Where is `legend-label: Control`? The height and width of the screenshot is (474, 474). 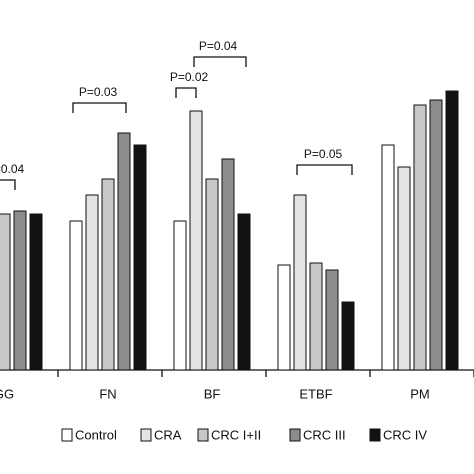 legend-label: Control is located at coordinates (96, 434).